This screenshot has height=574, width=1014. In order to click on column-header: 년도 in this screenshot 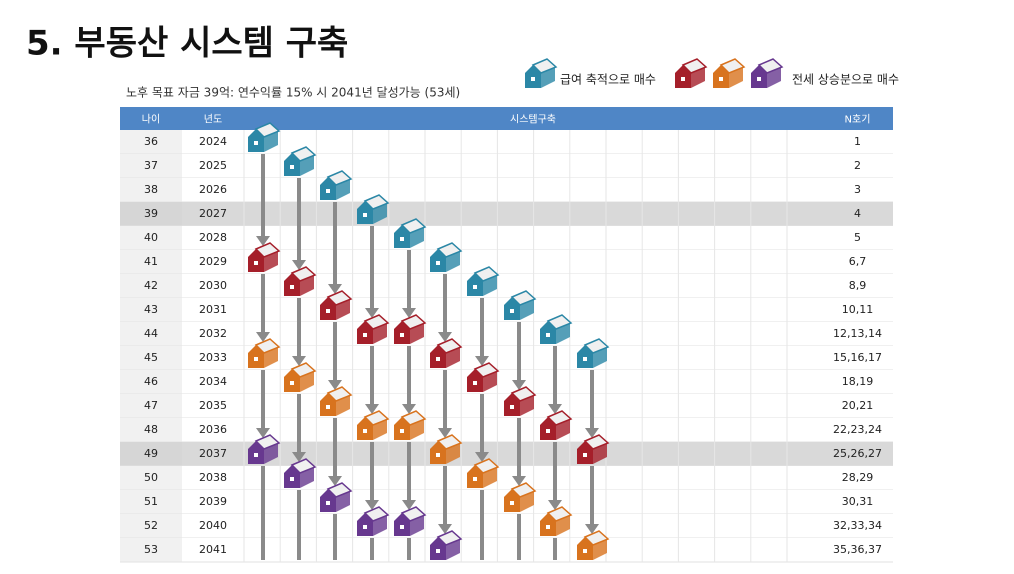, I will do `click(213, 120)`.